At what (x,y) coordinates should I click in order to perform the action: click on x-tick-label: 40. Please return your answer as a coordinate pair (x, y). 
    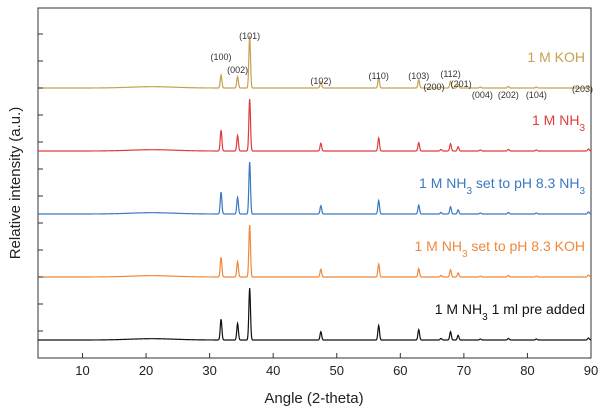
    Looking at the image, I should click on (273, 370).